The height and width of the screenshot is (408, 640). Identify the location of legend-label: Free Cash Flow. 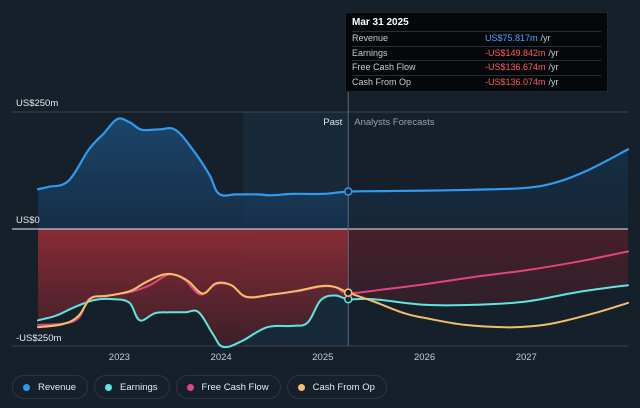
(235, 387).